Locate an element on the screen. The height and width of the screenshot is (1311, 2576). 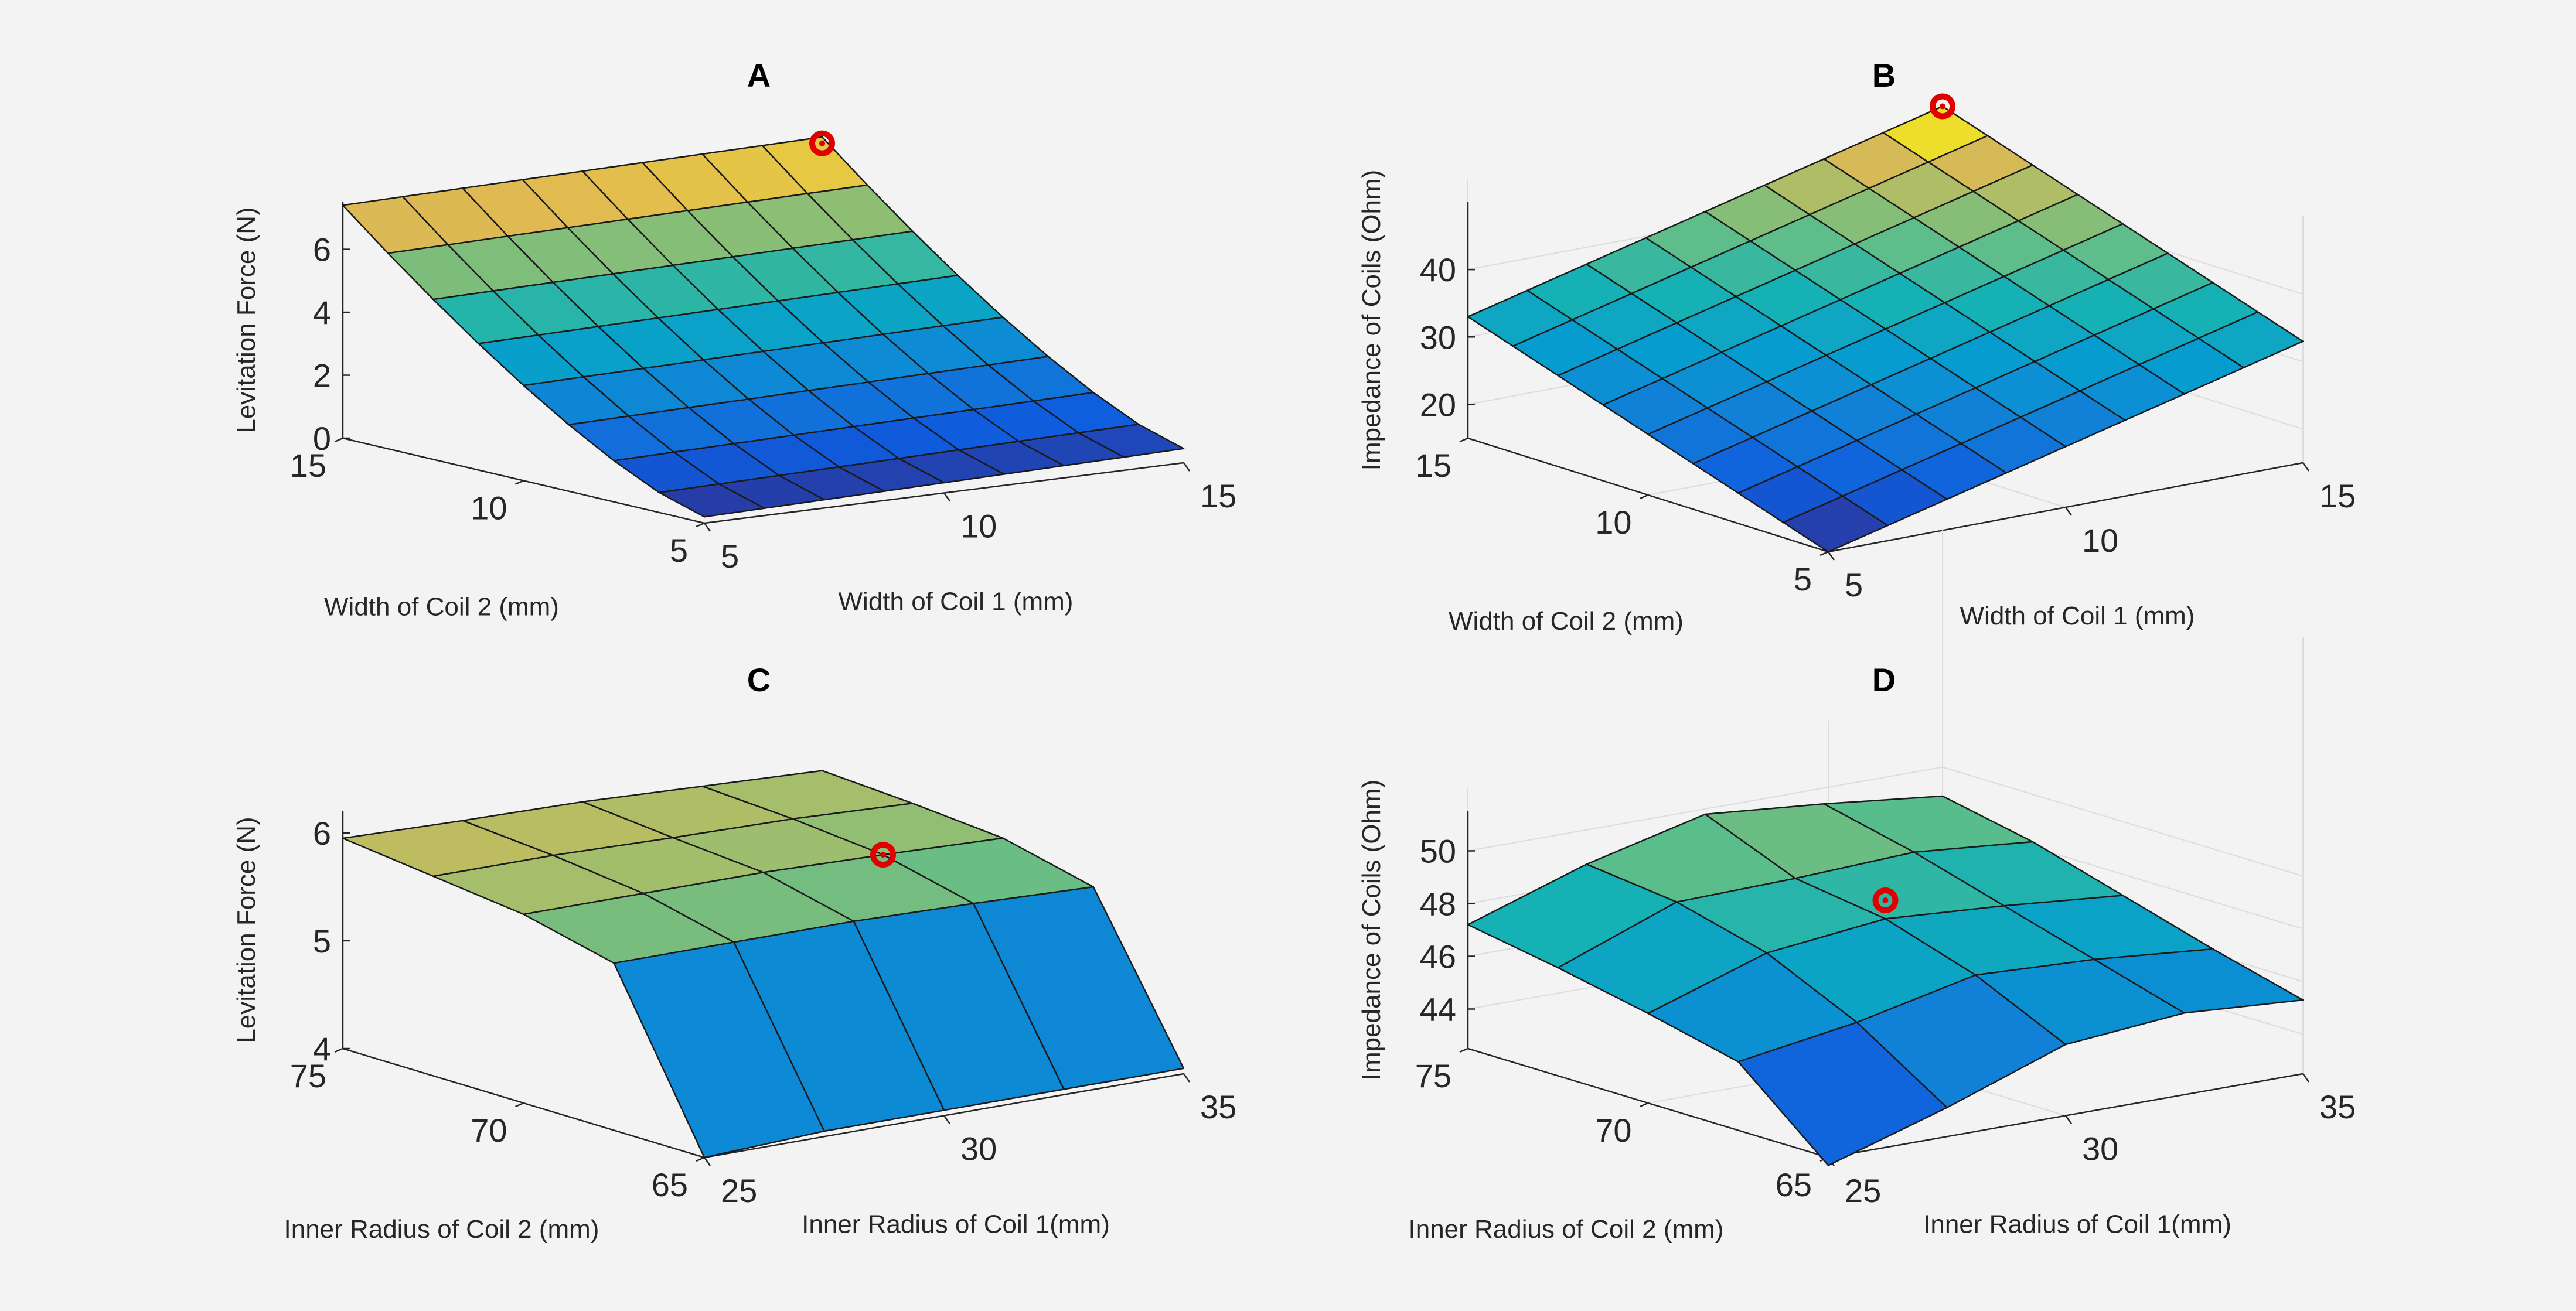
z-tick-label: 5 is located at coordinates (322, 941).